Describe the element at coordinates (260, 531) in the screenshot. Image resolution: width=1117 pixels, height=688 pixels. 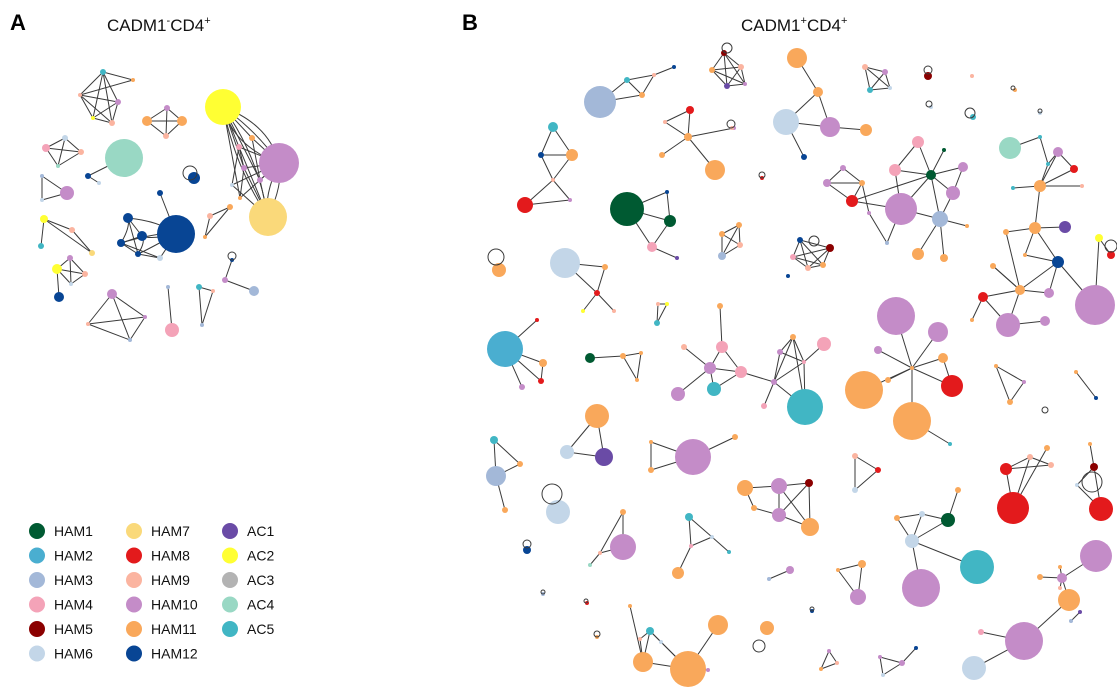
I see `legend-label-ac1: AC1` at that location.